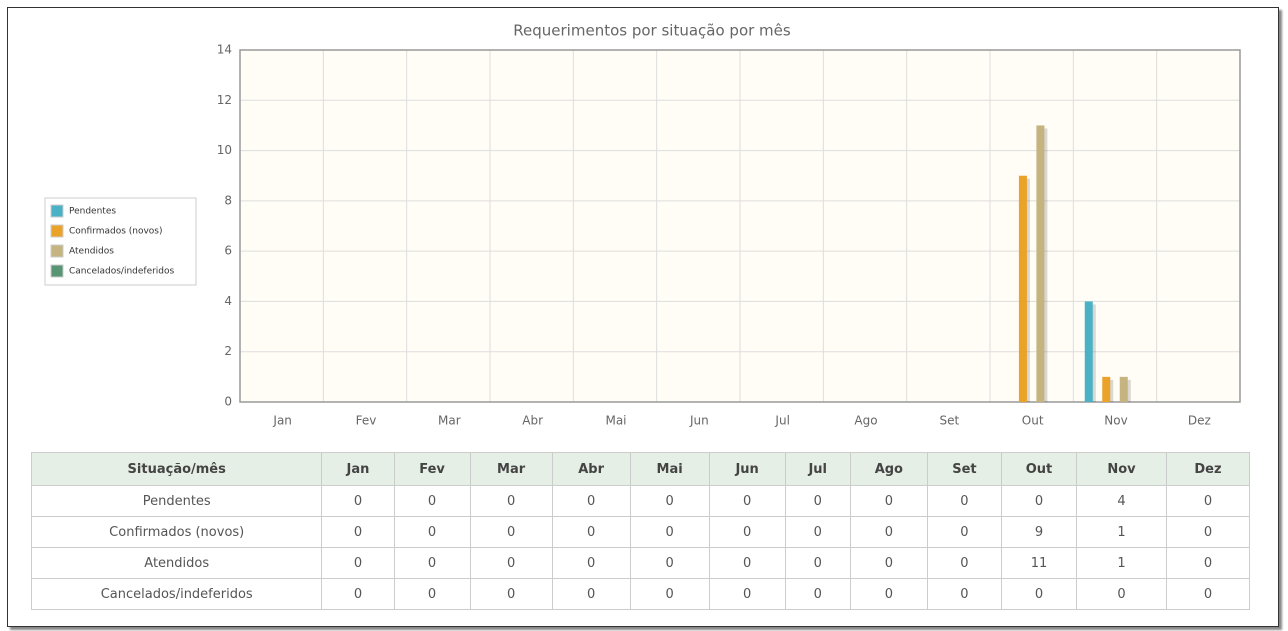 This screenshot has width=1288, height=631. Describe the element at coordinates (1121, 469) in the screenshot. I see `header-cell: Nov` at that location.